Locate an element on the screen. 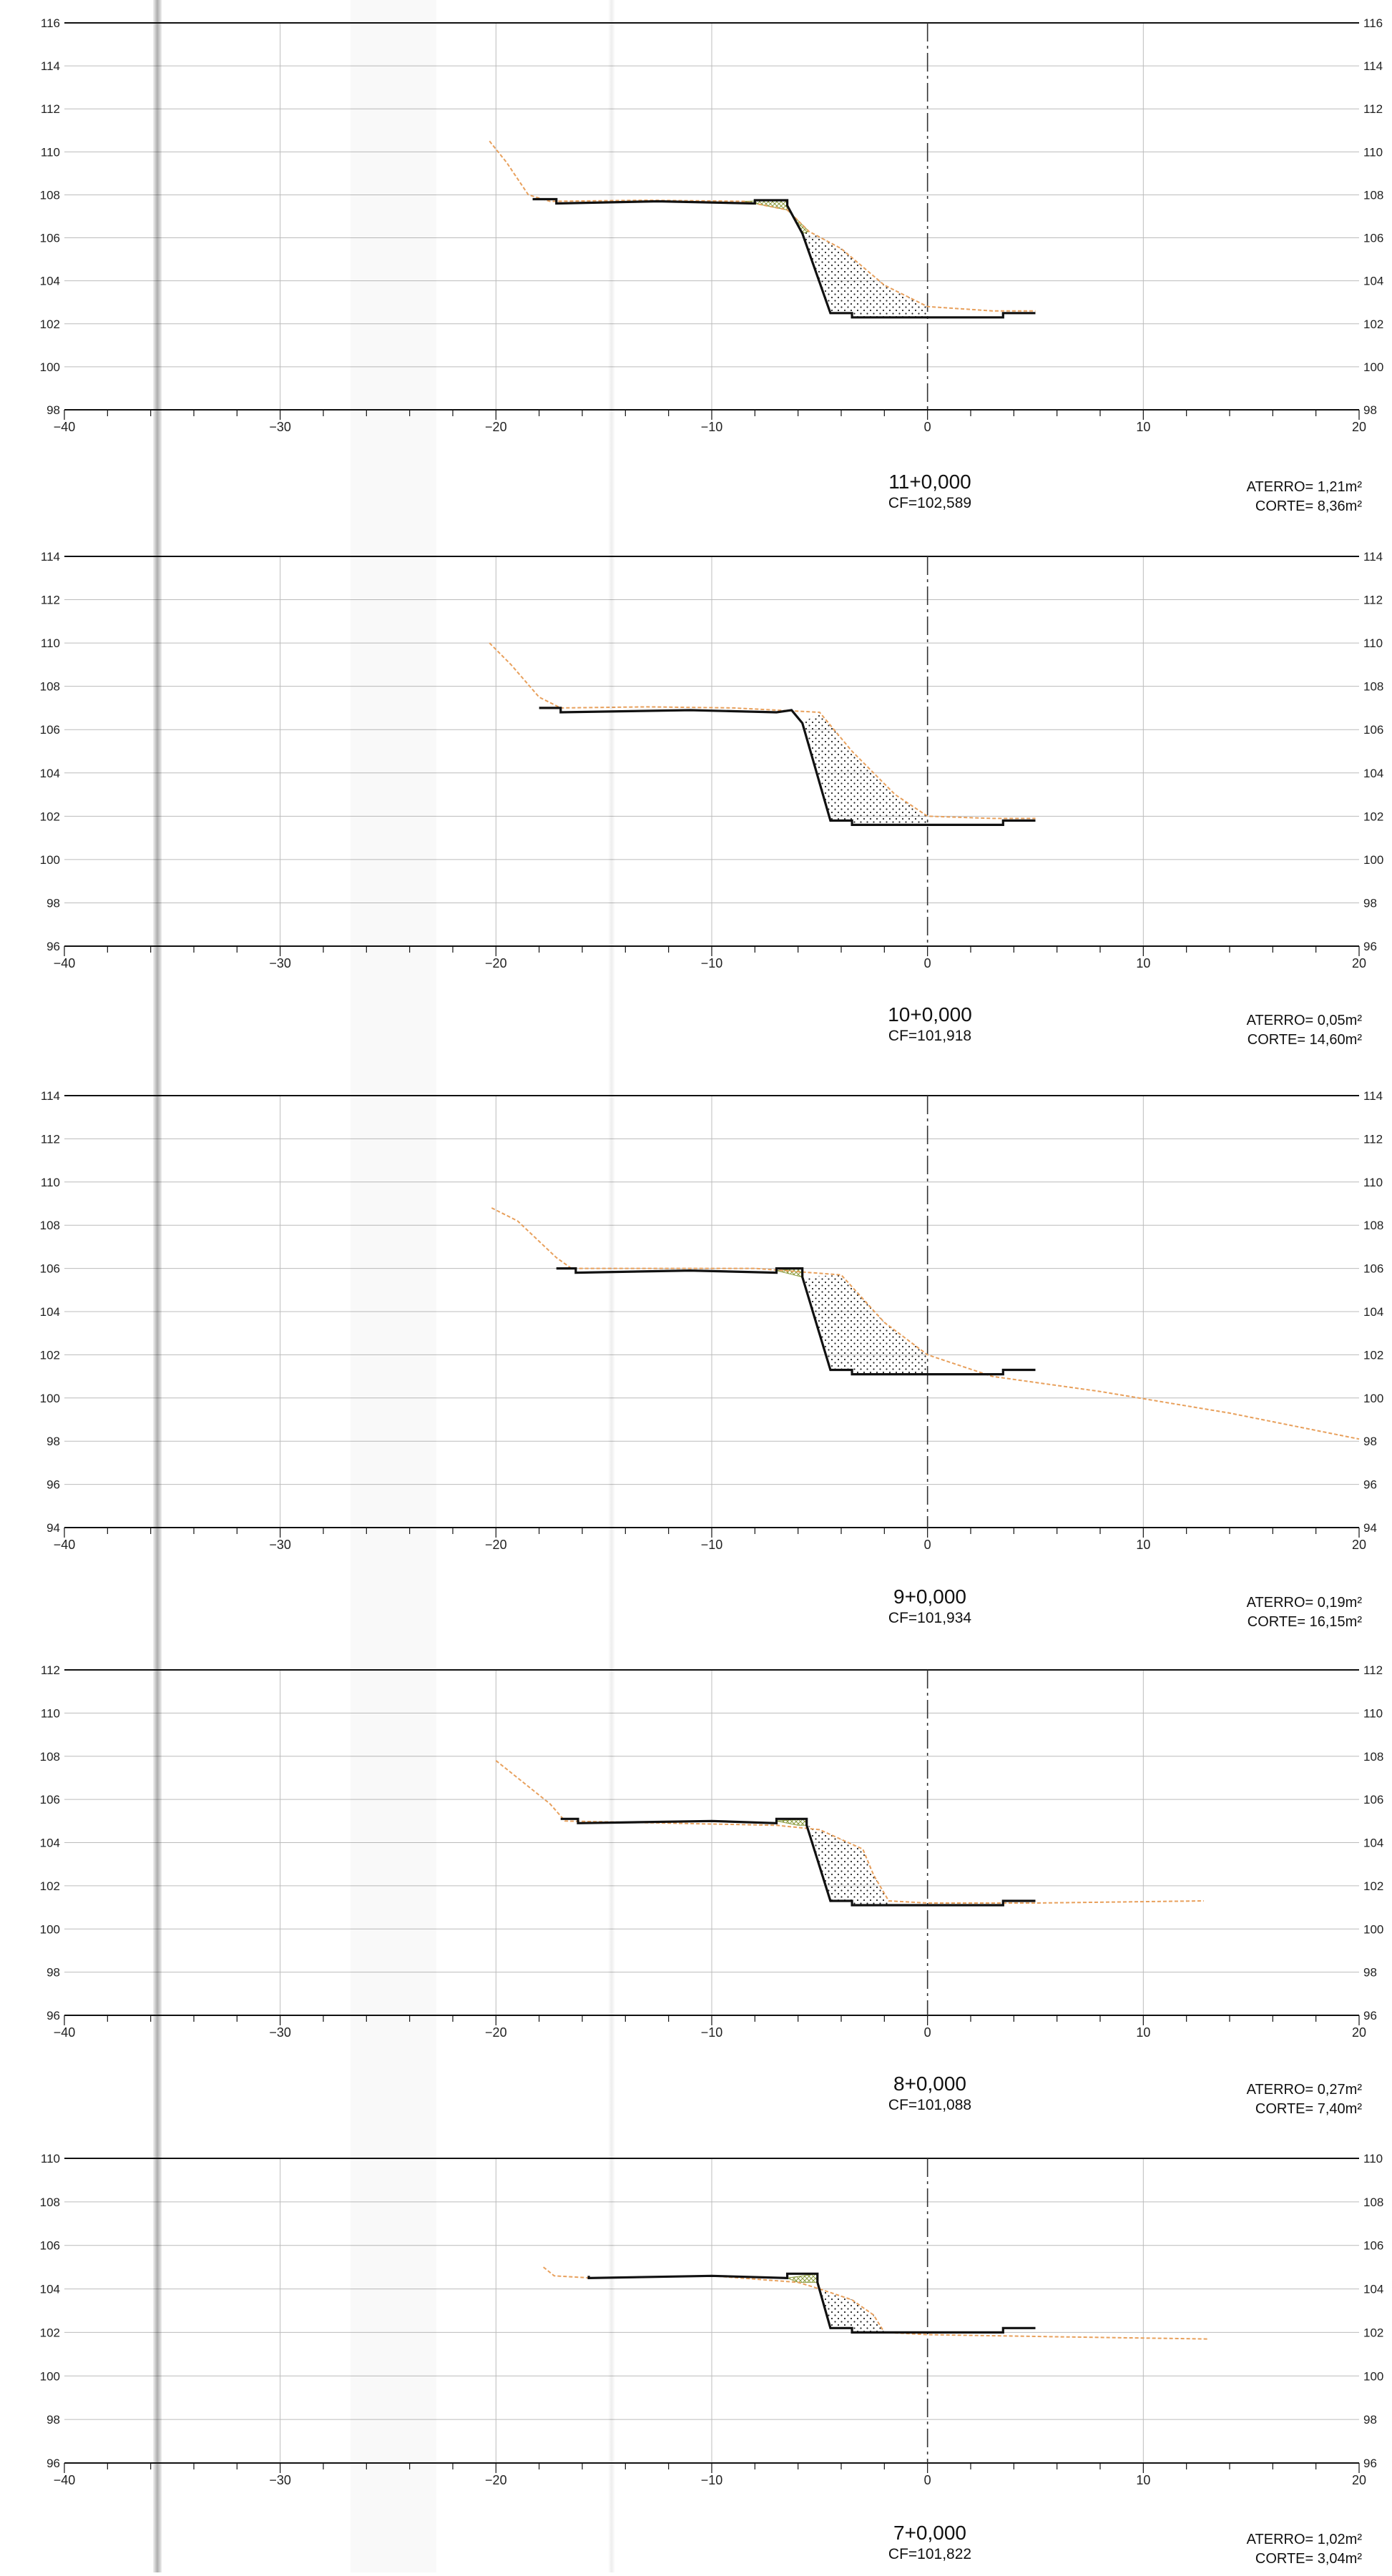 Image resolution: width=1392 pixels, height=2576 pixels. section-areas-3: ATERRO= 0,19m² CORTE= 16,15m² is located at coordinates (1239, 1612).